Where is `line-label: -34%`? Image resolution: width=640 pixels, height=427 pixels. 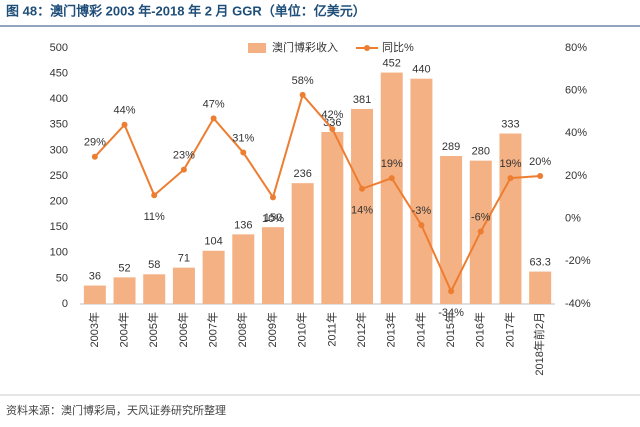
line-label: -34% is located at coordinates (451, 313).